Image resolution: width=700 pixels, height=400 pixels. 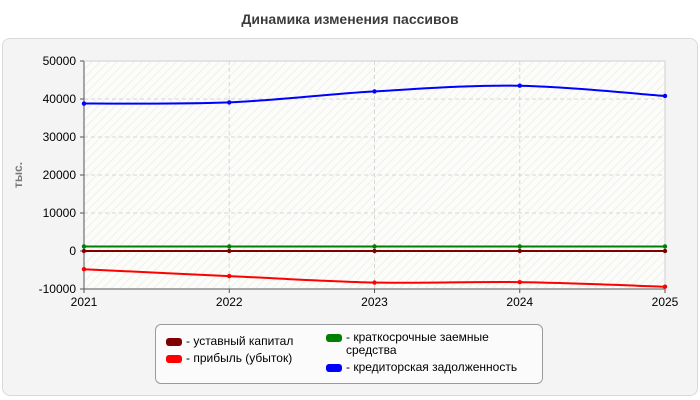 What do you see at coordinates (239, 358) in the screenshot?
I see `legend-label: - прибыль (убыток)` at bounding box center [239, 358].